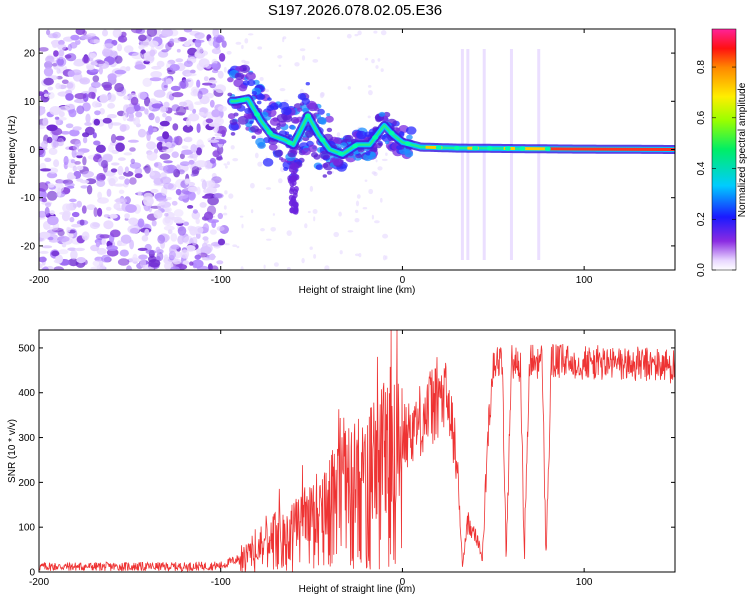 This screenshot has height=600, width=750. Describe the element at coordinates (742, 149) in the screenshot. I see `colorbar-label: Normalized spectral amplitude` at that location.